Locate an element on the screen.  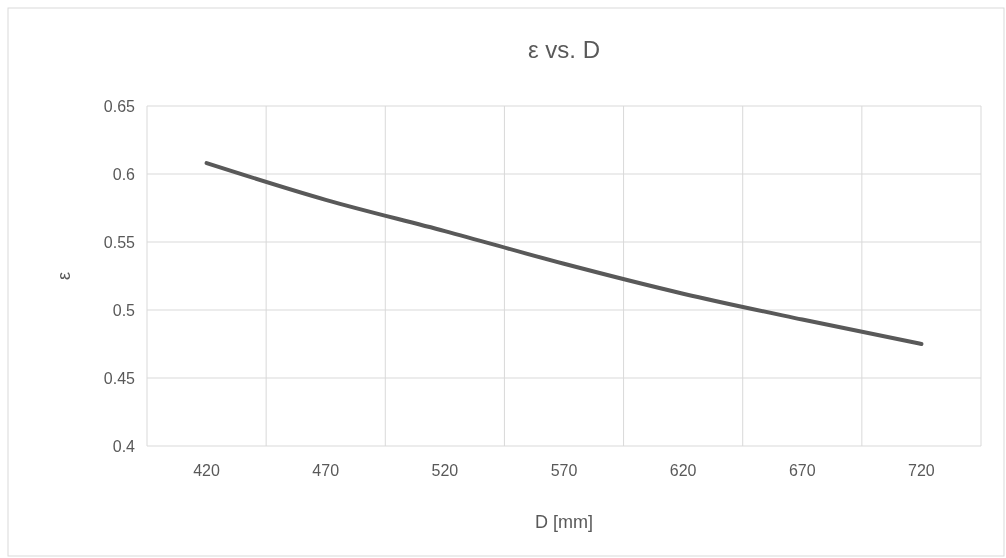
x-tick-label: 670 is located at coordinates (802, 470).